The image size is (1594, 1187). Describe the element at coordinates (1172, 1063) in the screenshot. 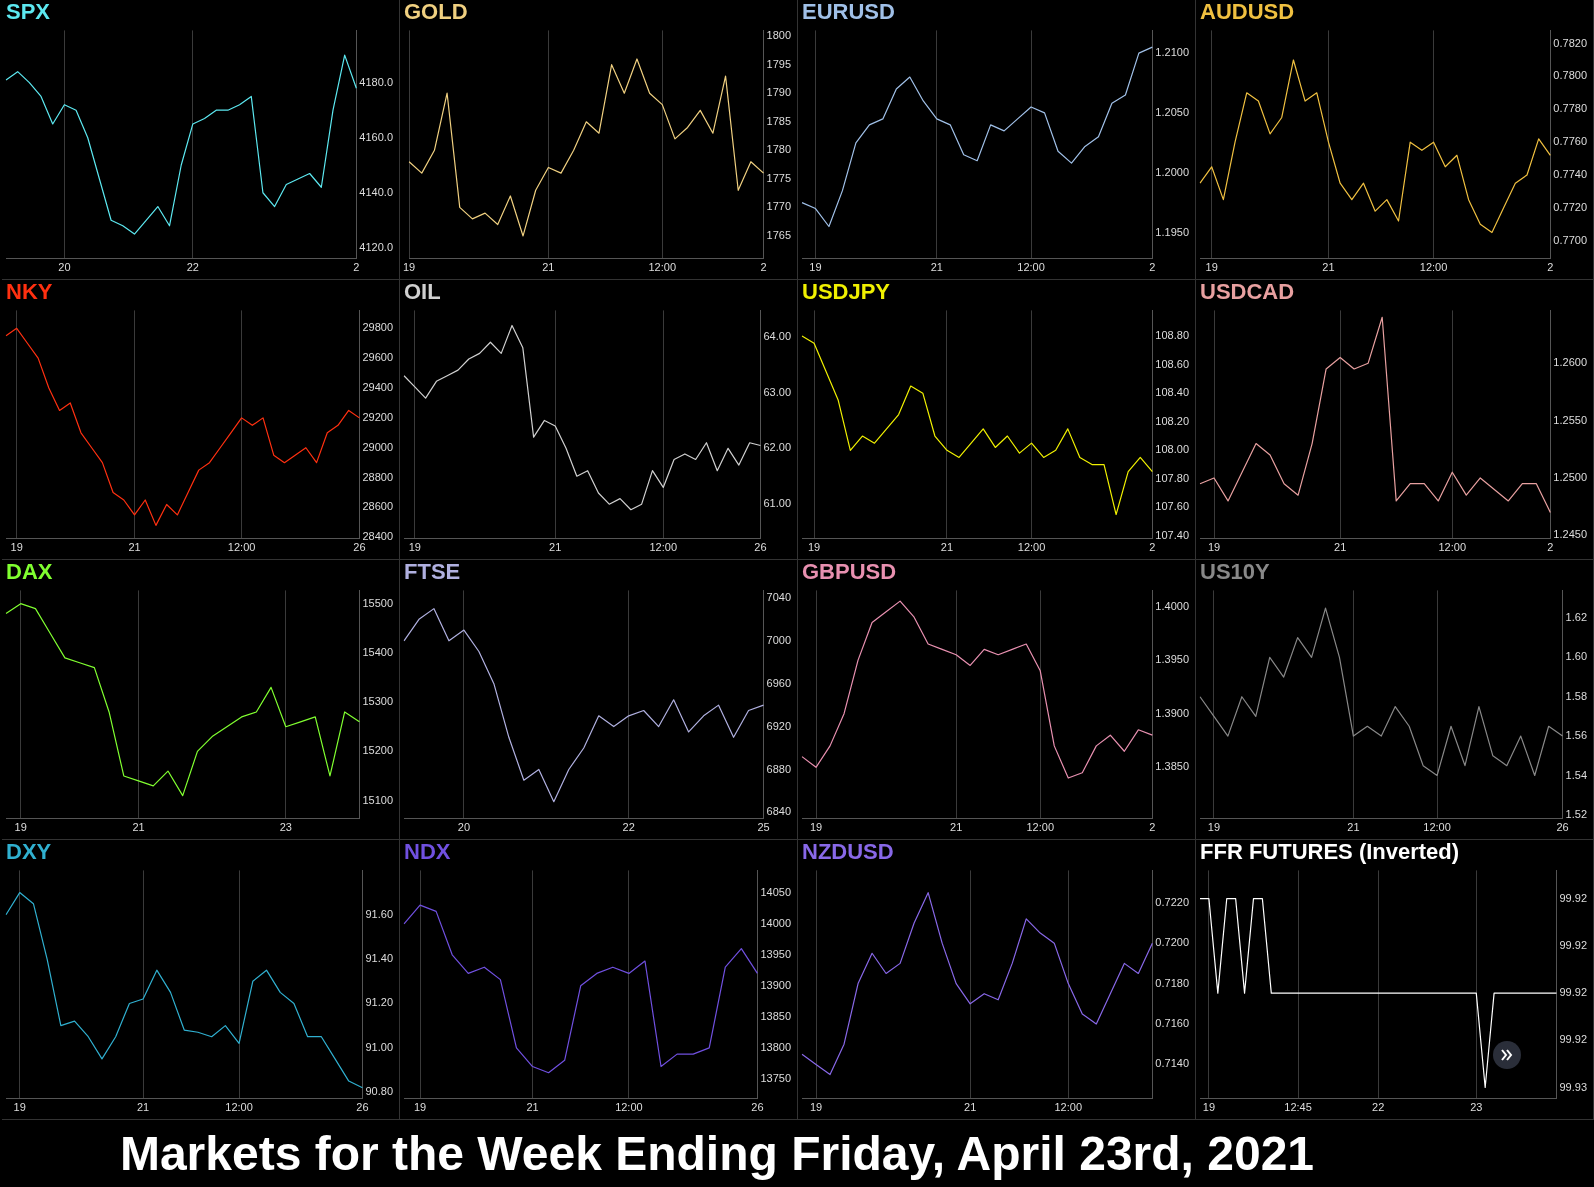

I see `y-tick-label: 0.7140` at that location.